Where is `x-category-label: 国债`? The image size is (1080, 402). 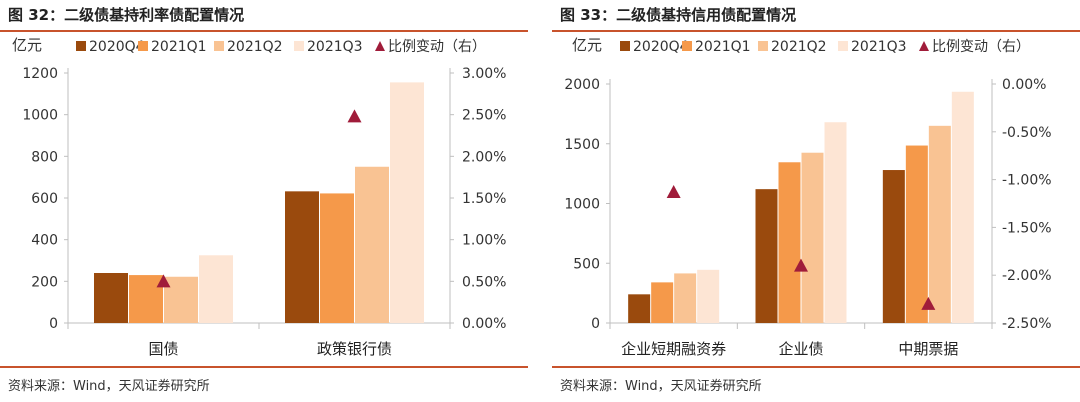 x-category-label: 国债 is located at coordinates (163, 349).